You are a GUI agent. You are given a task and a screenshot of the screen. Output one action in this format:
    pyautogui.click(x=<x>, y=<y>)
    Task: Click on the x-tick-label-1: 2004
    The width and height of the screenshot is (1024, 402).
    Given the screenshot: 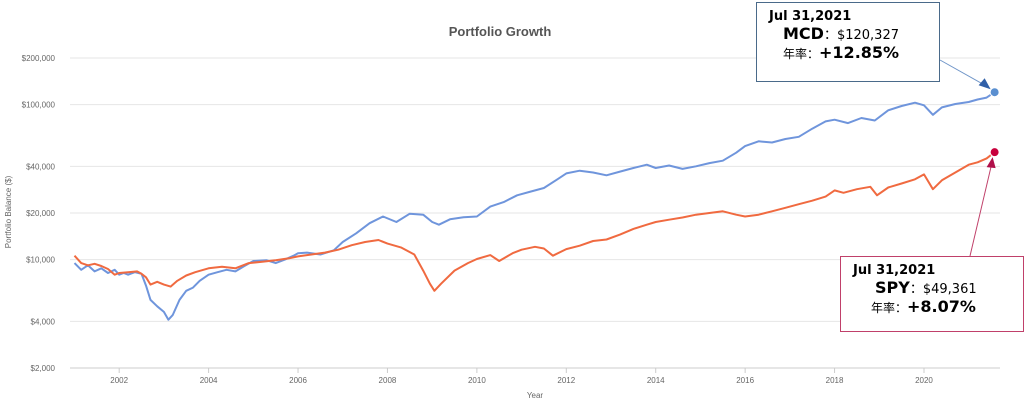 What is the action you would take?
    pyautogui.click(x=209, y=380)
    